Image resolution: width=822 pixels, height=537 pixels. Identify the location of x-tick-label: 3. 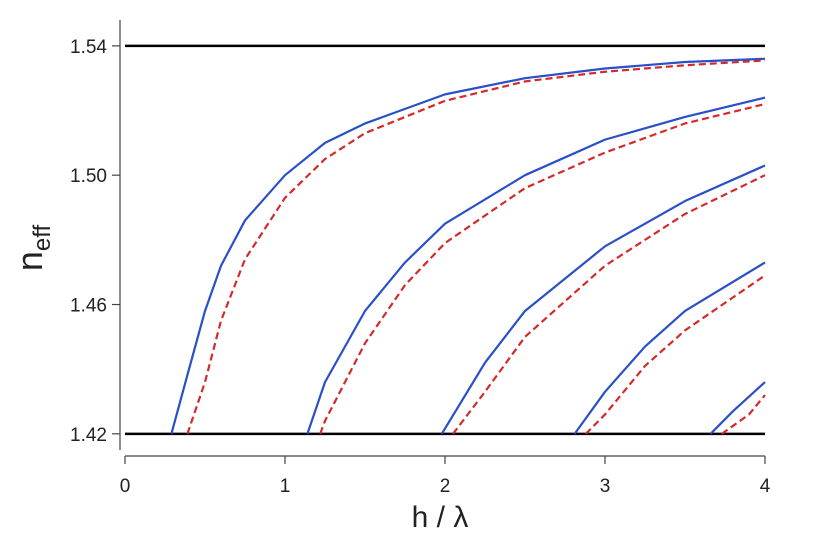
(605, 486).